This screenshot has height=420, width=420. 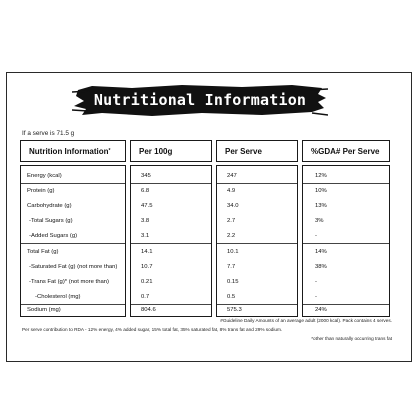 What do you see at coordinates (145, 221) in the screenshot?
I see `per-100g-value: 3.8` at bounding box center [145, 221].